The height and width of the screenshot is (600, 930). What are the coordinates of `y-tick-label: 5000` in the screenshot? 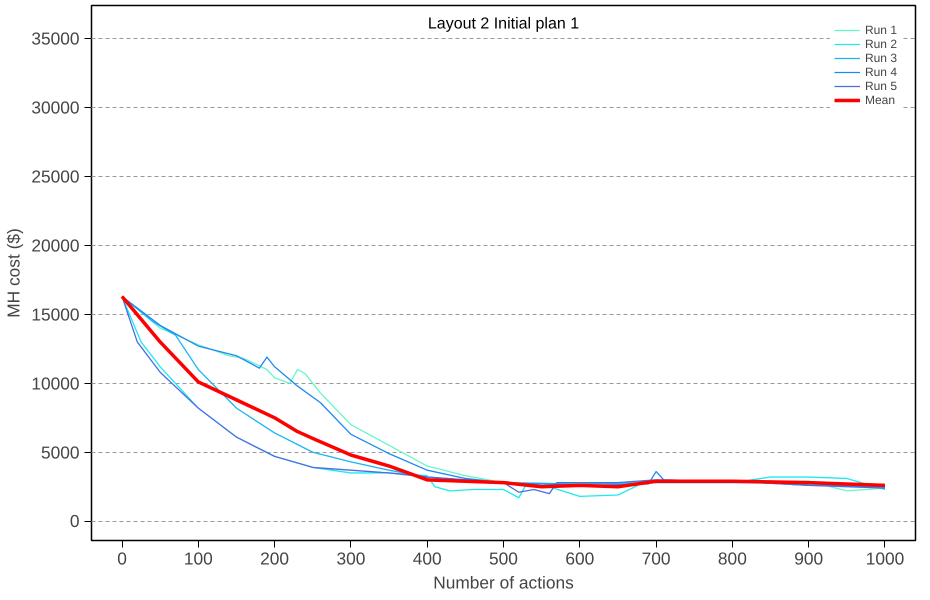 It's located at (60, 452).